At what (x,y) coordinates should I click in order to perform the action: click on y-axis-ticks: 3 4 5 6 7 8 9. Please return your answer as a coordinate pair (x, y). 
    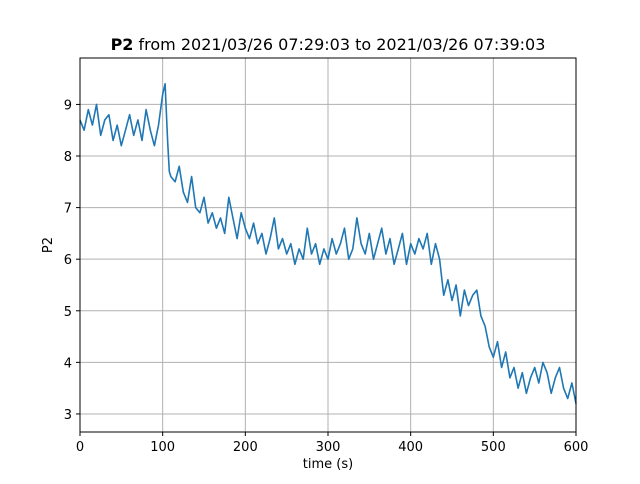
    Looking at the image, I should click on (72, 260).